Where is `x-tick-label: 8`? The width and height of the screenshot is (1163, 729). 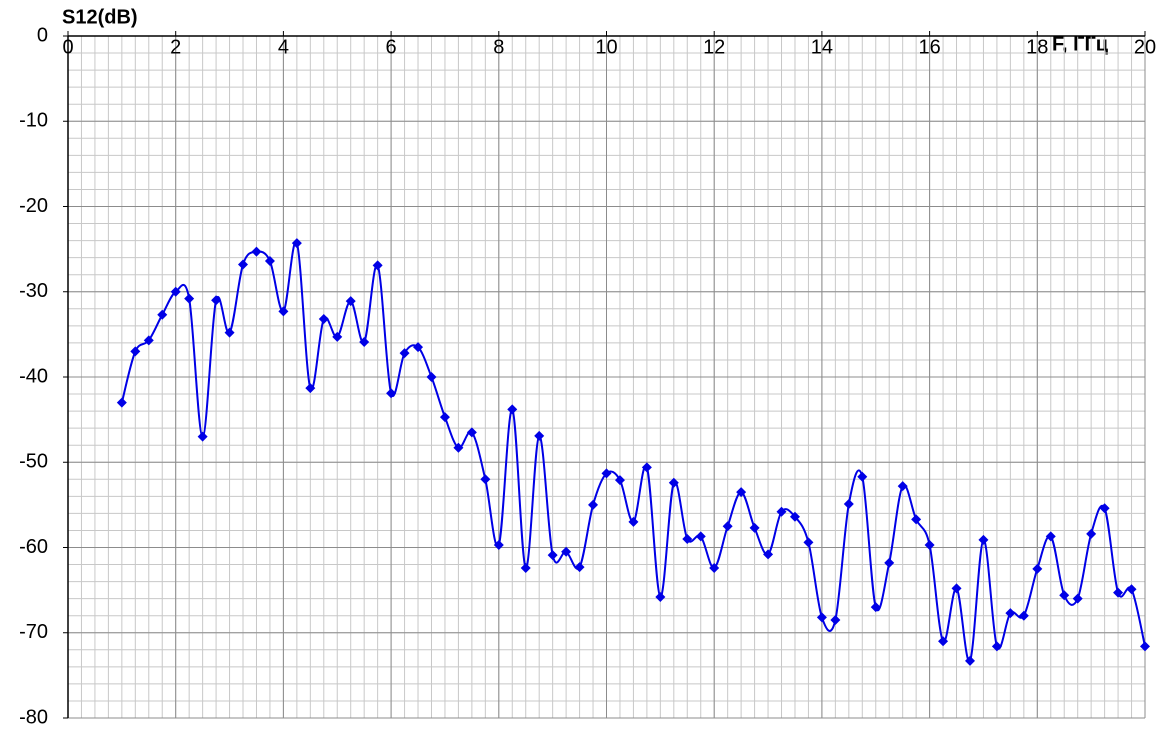 x-tick-label: 8 is located at coordinates (498, 47).